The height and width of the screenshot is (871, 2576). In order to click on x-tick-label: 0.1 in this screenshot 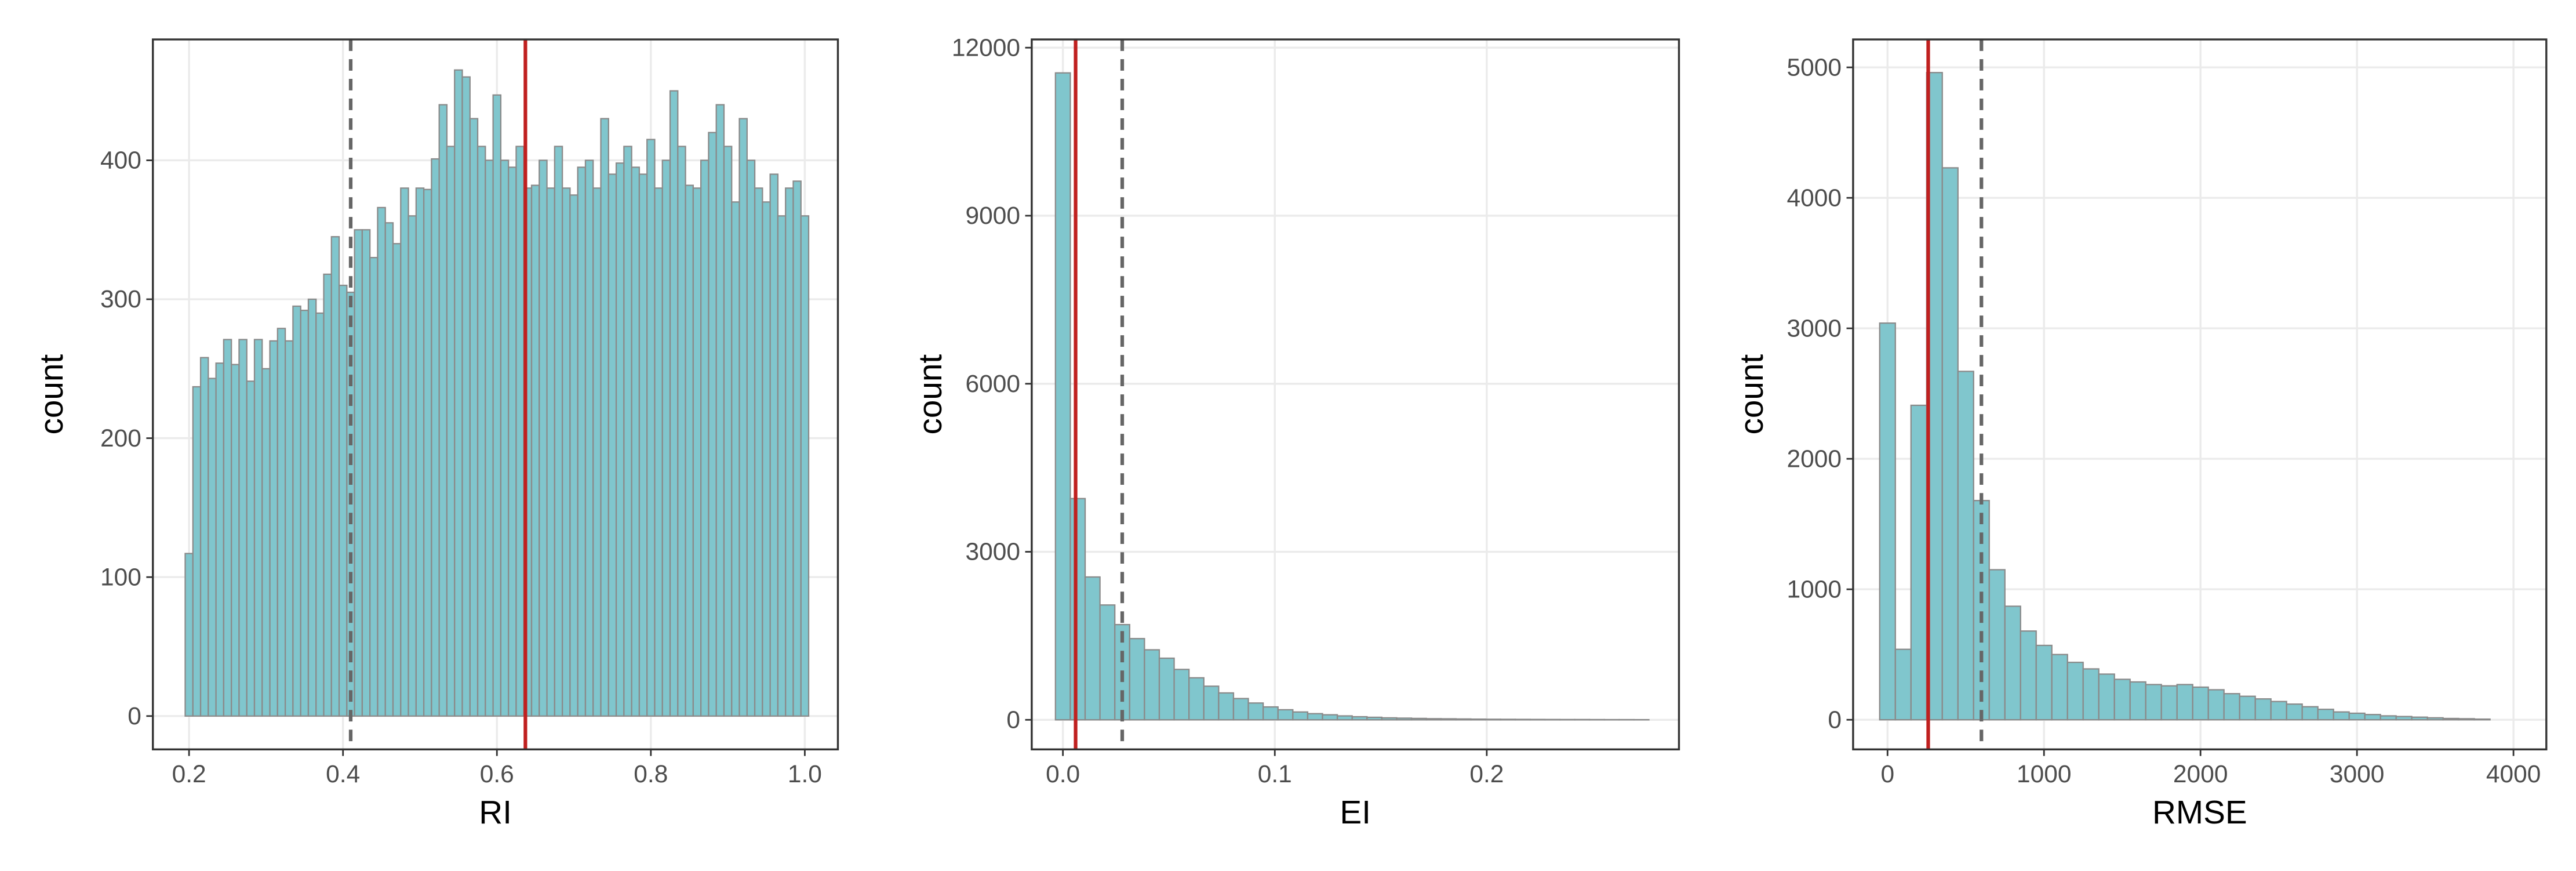, I will do `click(1275, 774)`.